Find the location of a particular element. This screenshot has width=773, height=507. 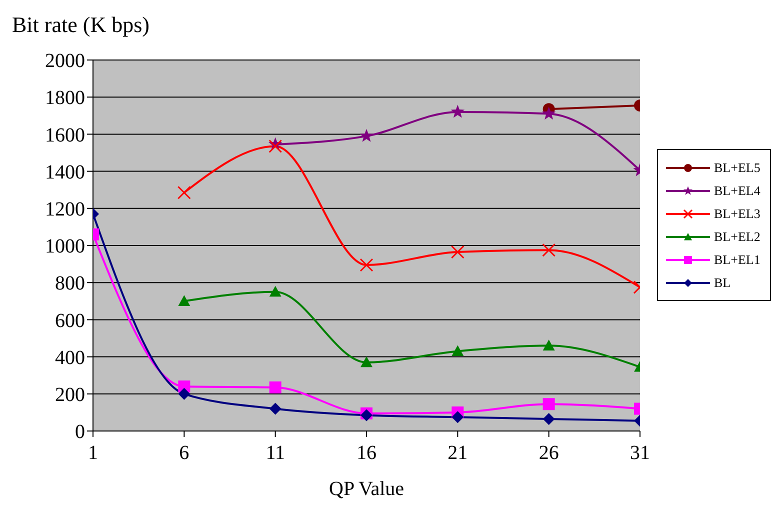

legend-label: BL is located at coordinates (722, 282).